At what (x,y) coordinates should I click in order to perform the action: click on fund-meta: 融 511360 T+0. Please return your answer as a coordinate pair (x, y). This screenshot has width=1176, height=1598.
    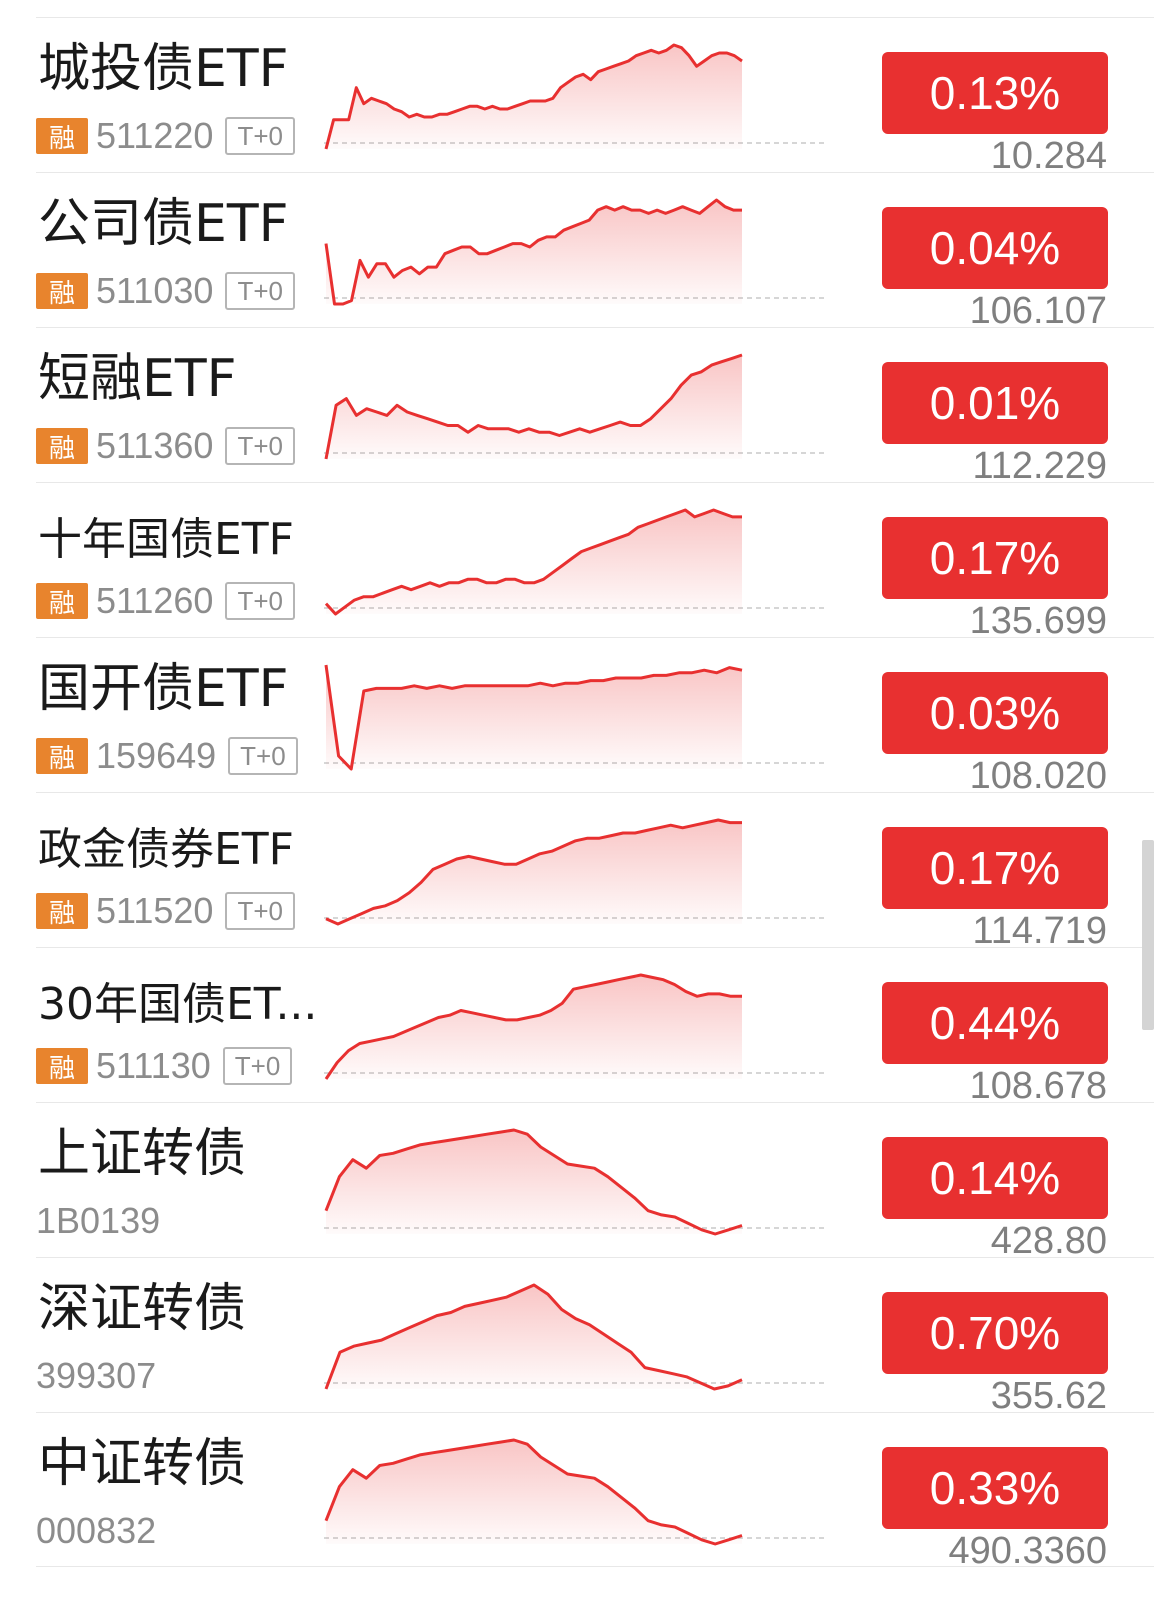
    Looking at the image, I should click on (165, 446).